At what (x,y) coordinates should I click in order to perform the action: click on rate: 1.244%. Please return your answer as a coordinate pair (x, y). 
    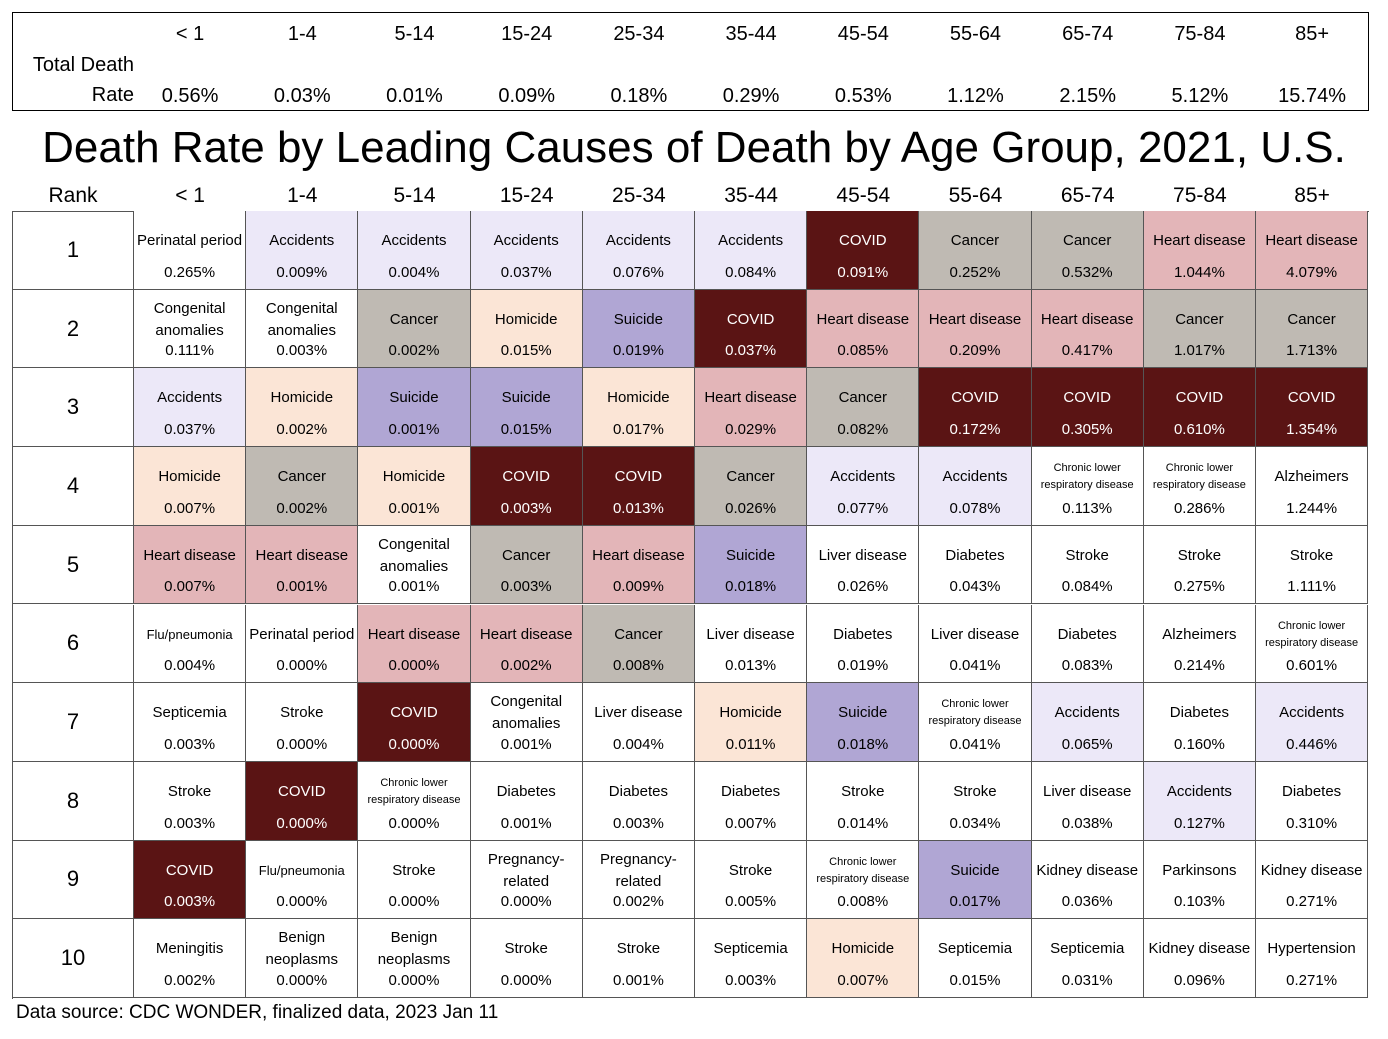
    Looking at the image, I should click on (1312, 508).